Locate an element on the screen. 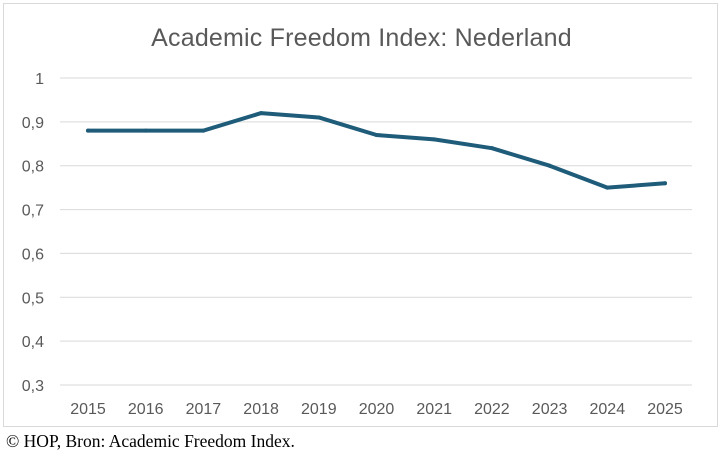 The image size is (728, 455). data-series is located at coordinates (376, 150).